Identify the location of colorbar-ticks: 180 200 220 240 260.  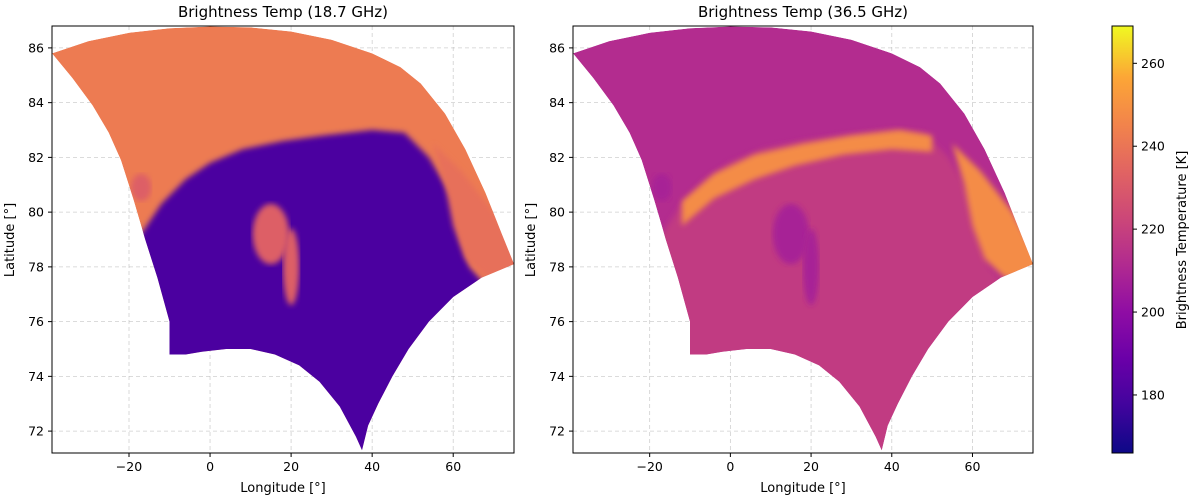
(1149, 229).